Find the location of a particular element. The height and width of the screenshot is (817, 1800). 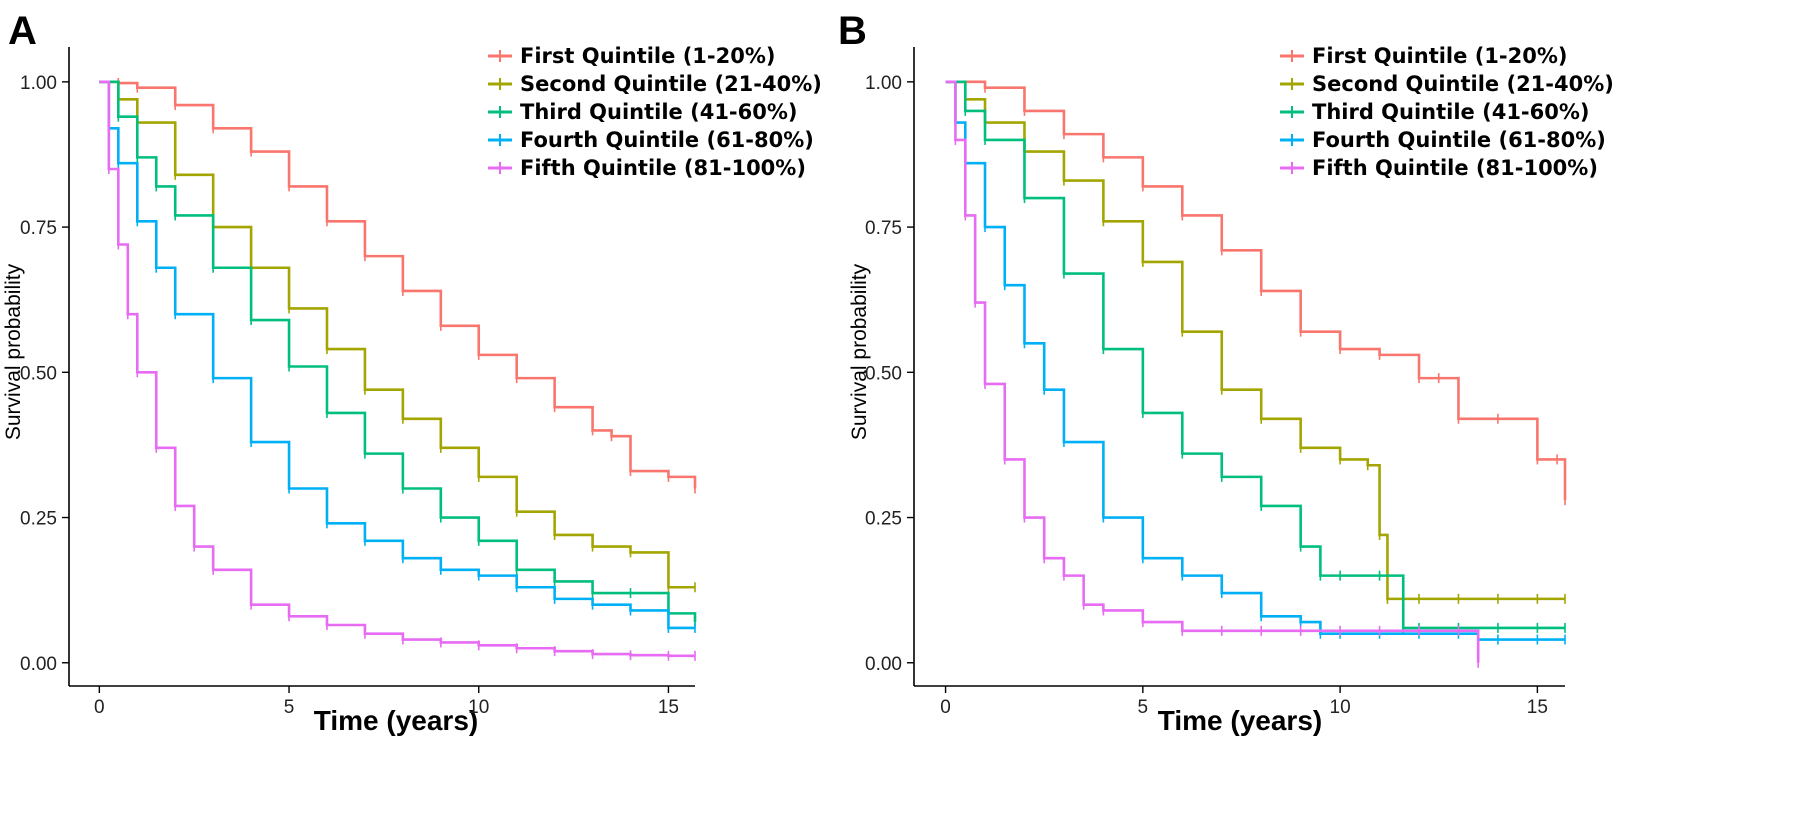

panel-a-x-tick-label: 15 is located at coordinates (668, 707).